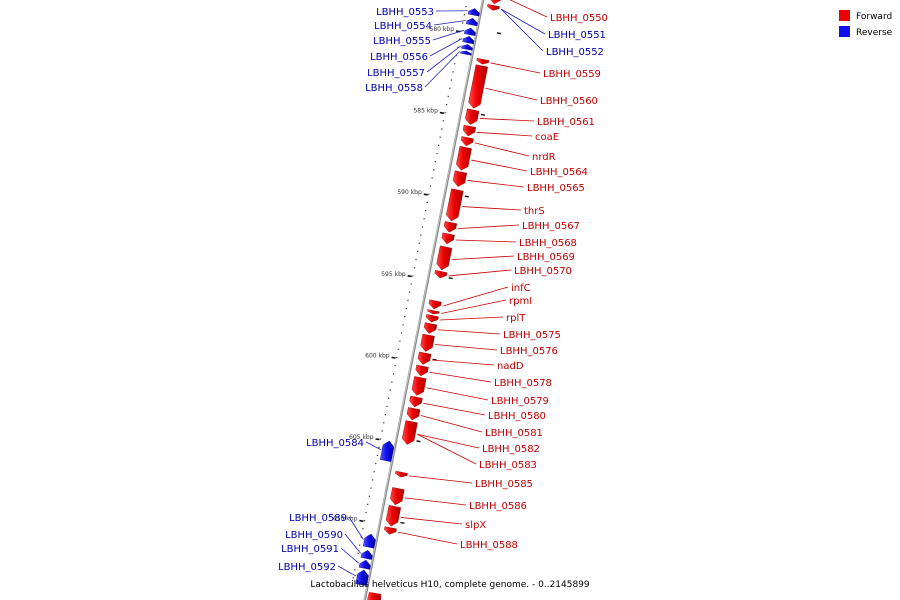  Describe the element at coordinates (399, 57) in the screenshot. I see `gene-label-LBHH_0556: LBHH_0556` at that location.